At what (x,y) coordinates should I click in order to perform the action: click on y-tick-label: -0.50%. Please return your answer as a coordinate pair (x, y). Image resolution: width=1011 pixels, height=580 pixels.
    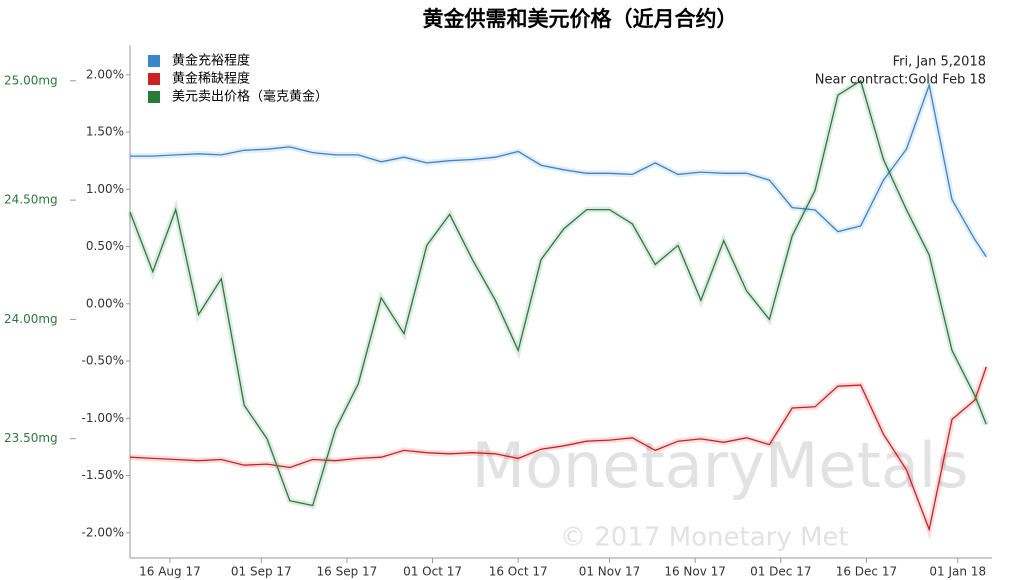
    Looking at the image, I should click on (103, 361).